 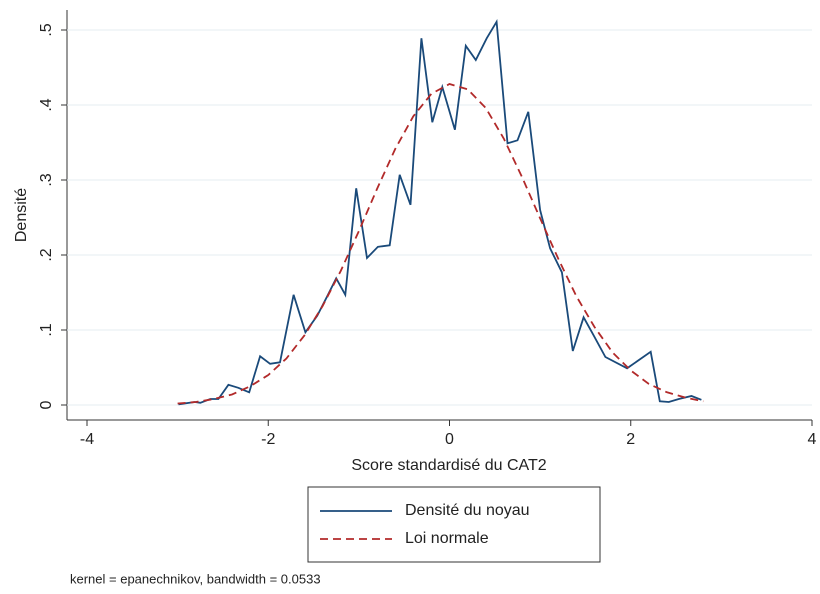 I want to click on y-tick-label: .5, so click(x=46, y=29).